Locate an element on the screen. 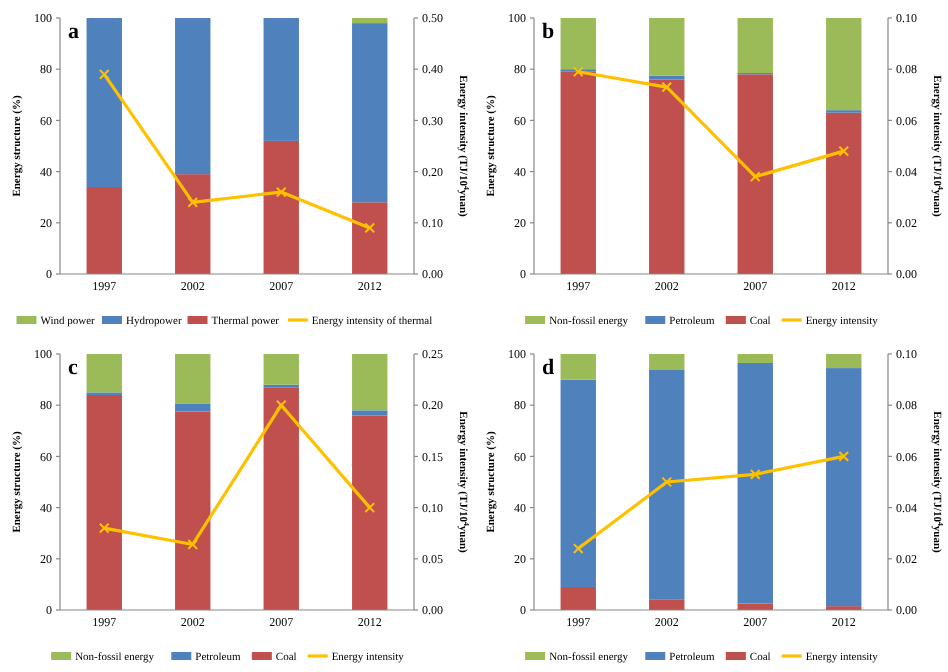  chart-title: b is located at coordinates (548, 32).